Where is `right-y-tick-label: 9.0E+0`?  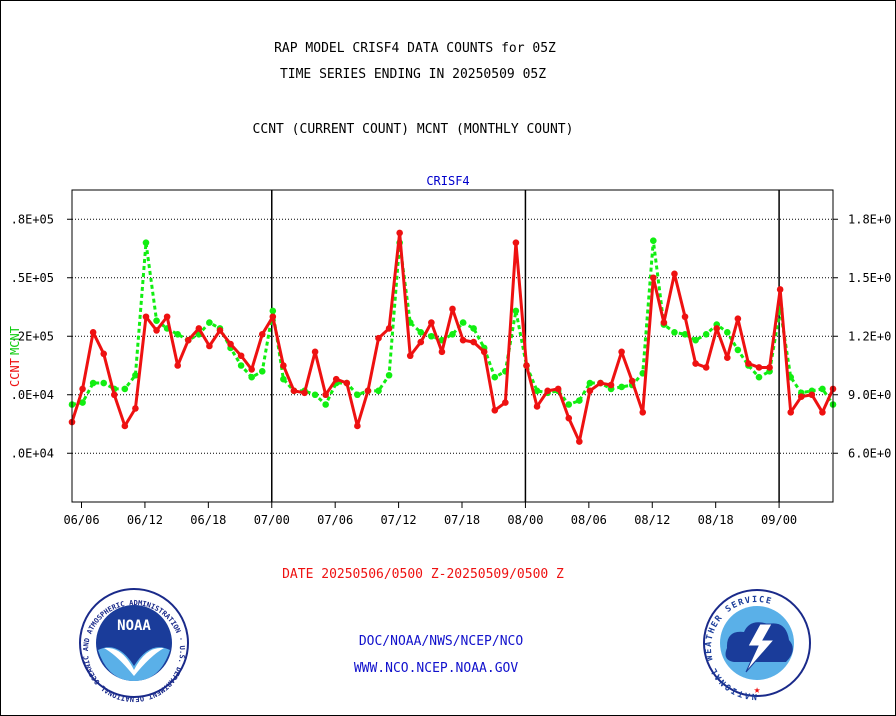
right-y-tick-label: 9.0E+0 is located at coordinates (869, 395).